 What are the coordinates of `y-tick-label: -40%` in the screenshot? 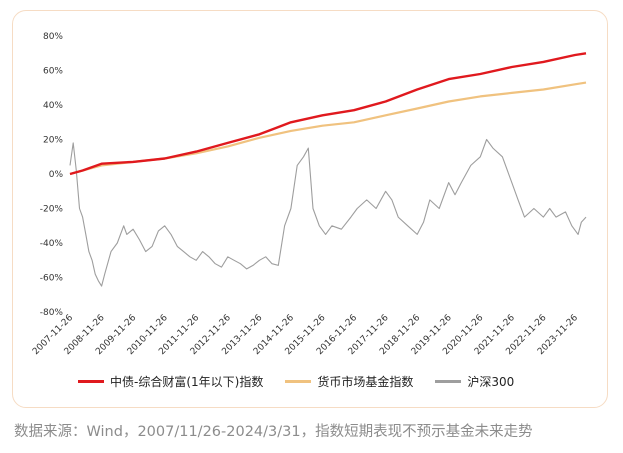 It's located at (52, 244).